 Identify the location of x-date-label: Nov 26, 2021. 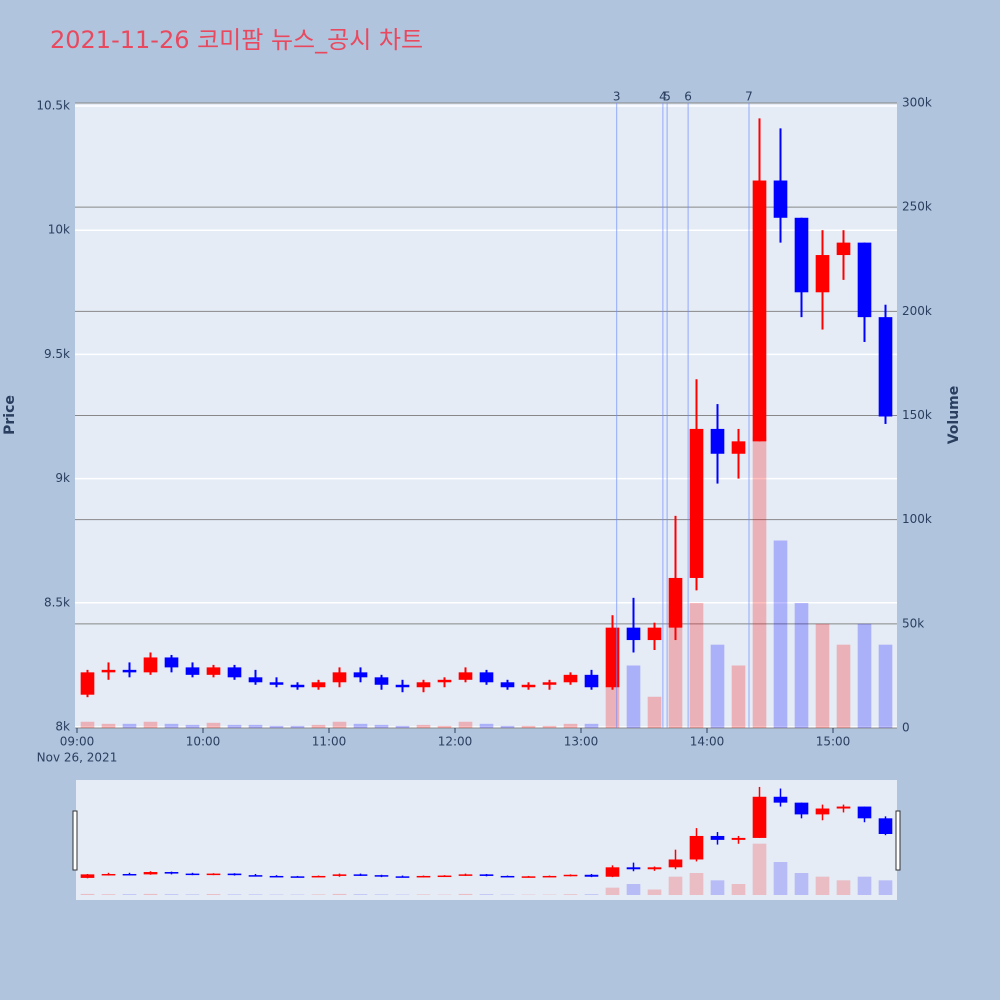
(77, 758).